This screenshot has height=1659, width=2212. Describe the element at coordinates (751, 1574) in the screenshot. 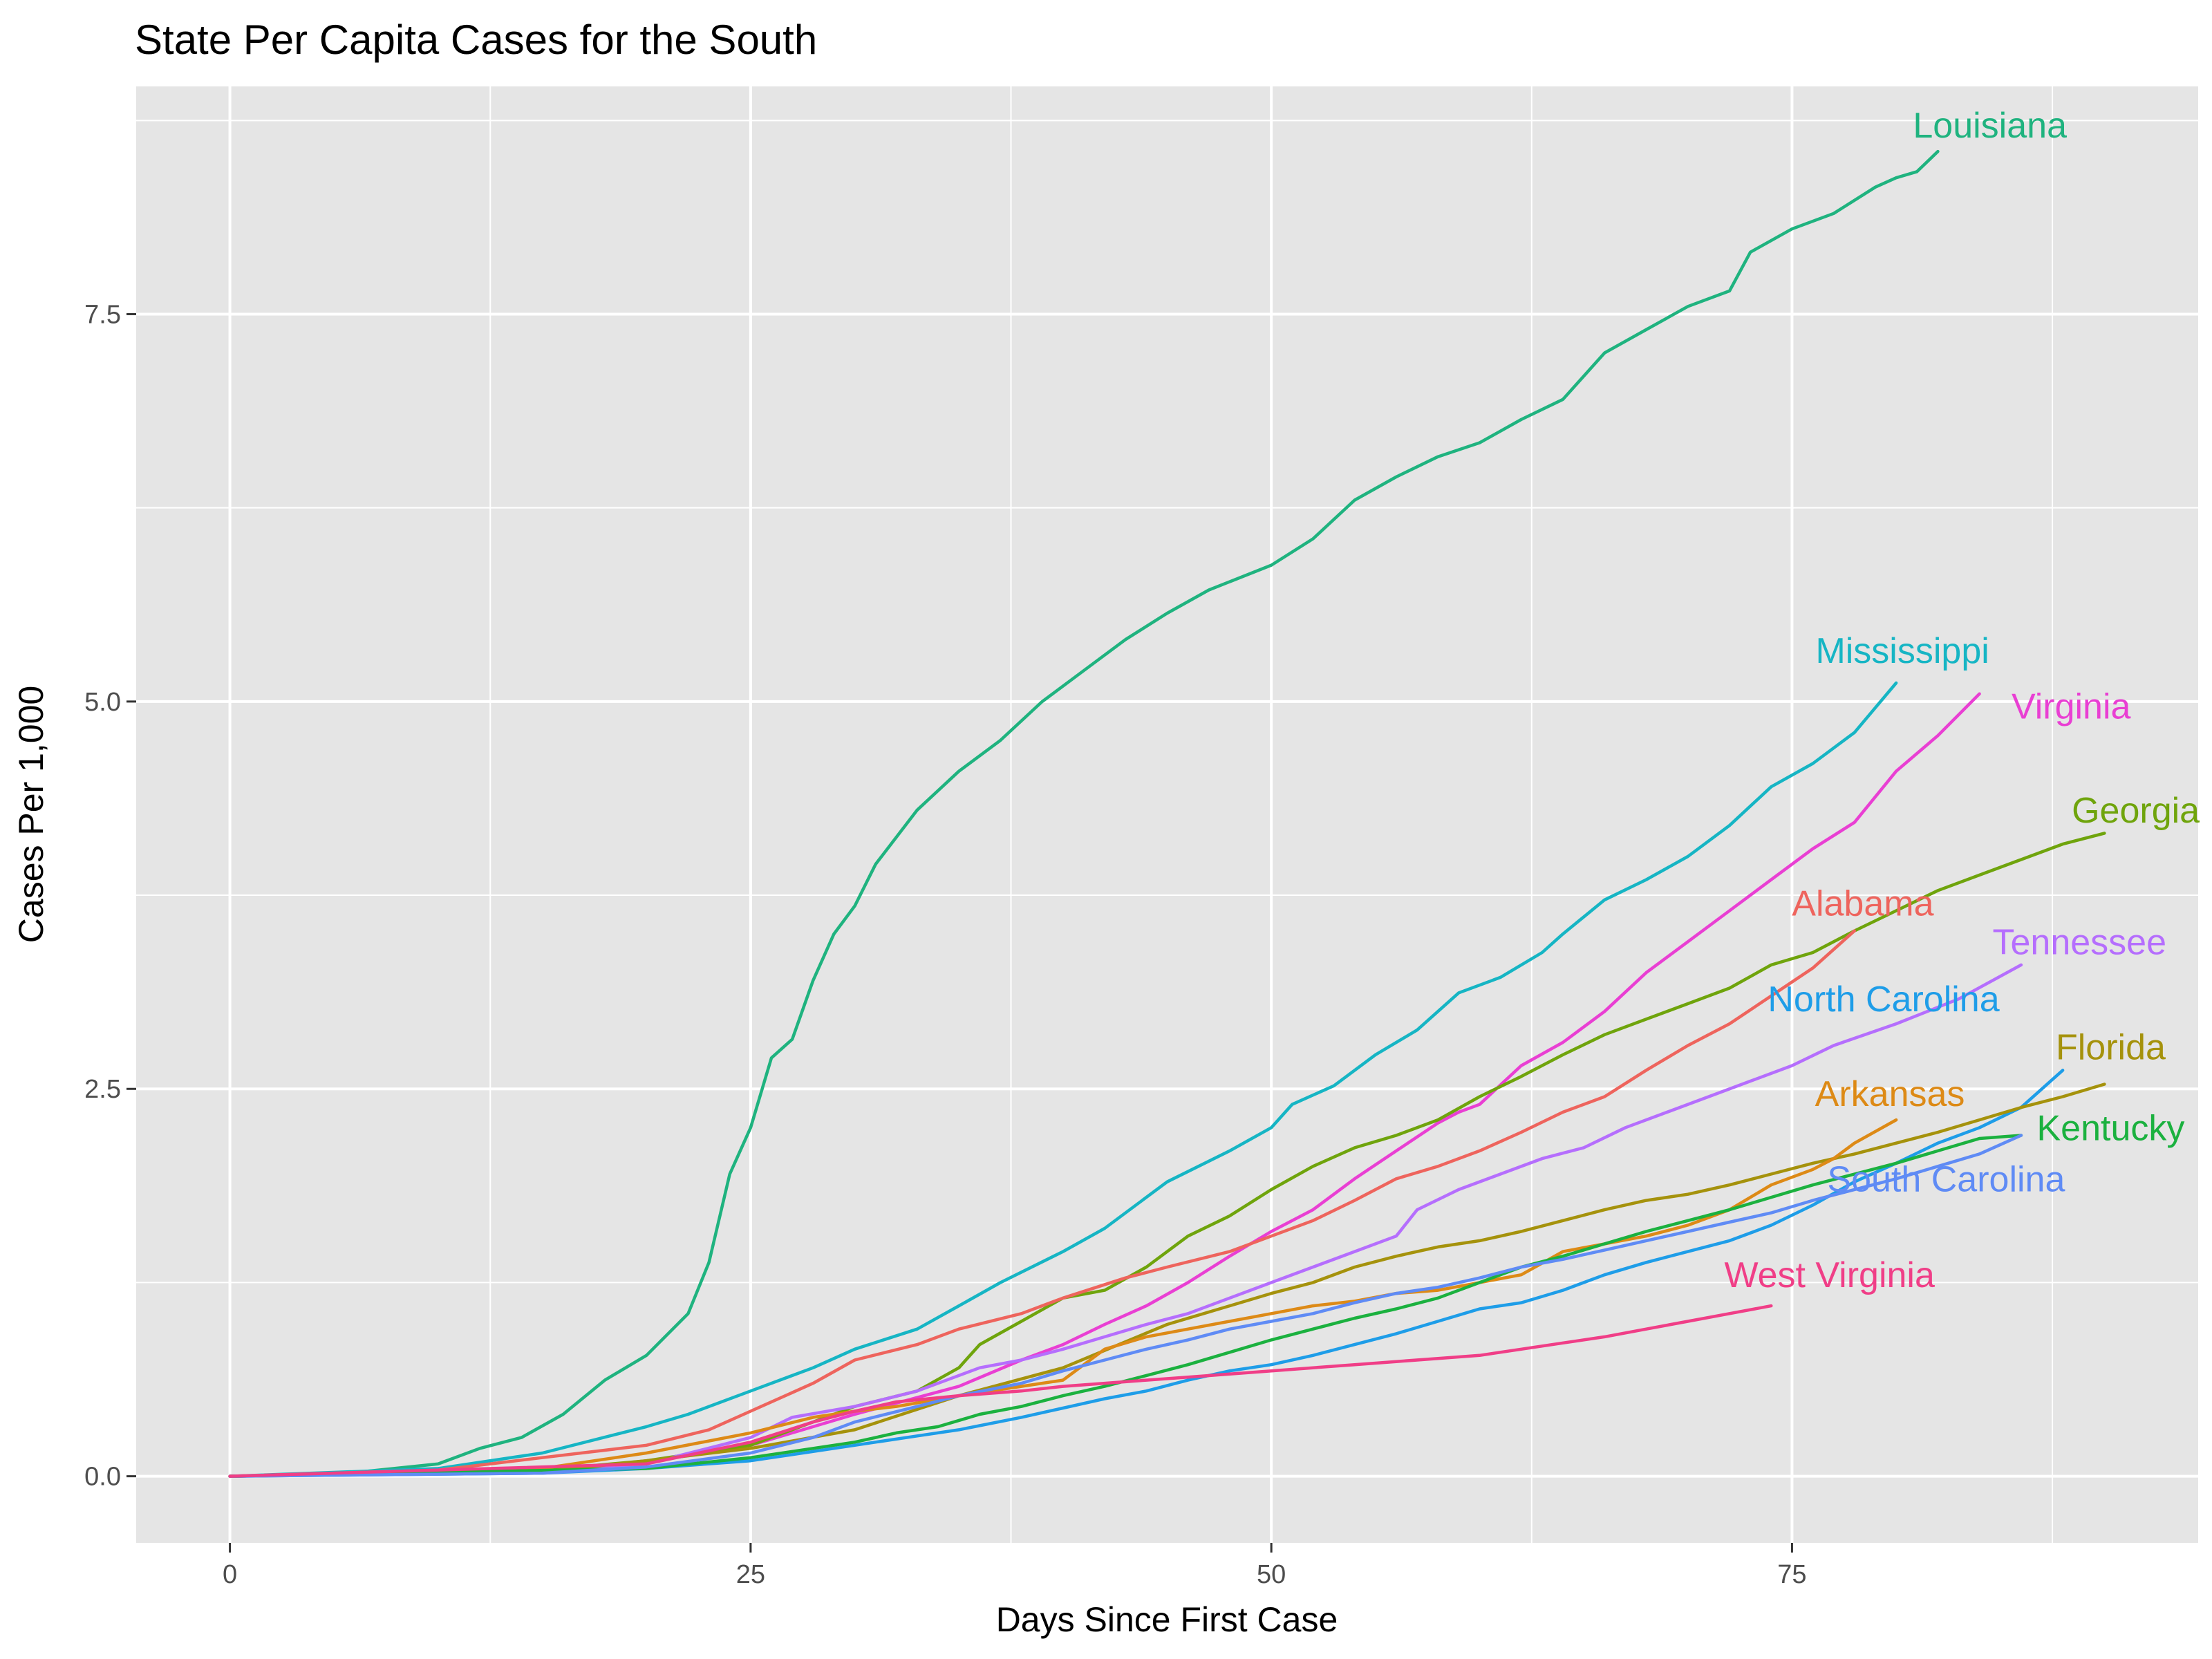

I see `x-tick-label: 25` at that location.